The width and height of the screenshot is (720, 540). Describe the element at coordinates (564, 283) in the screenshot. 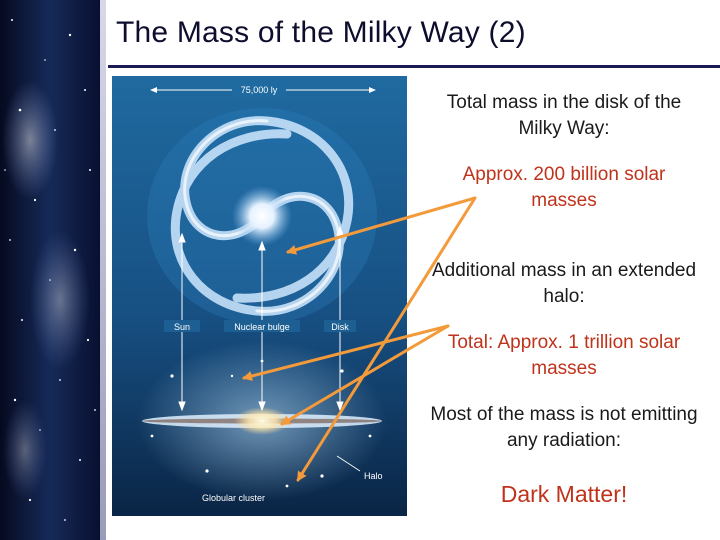

I see `halo-mass-heading: Additional mass in an extended halo:` at that location.